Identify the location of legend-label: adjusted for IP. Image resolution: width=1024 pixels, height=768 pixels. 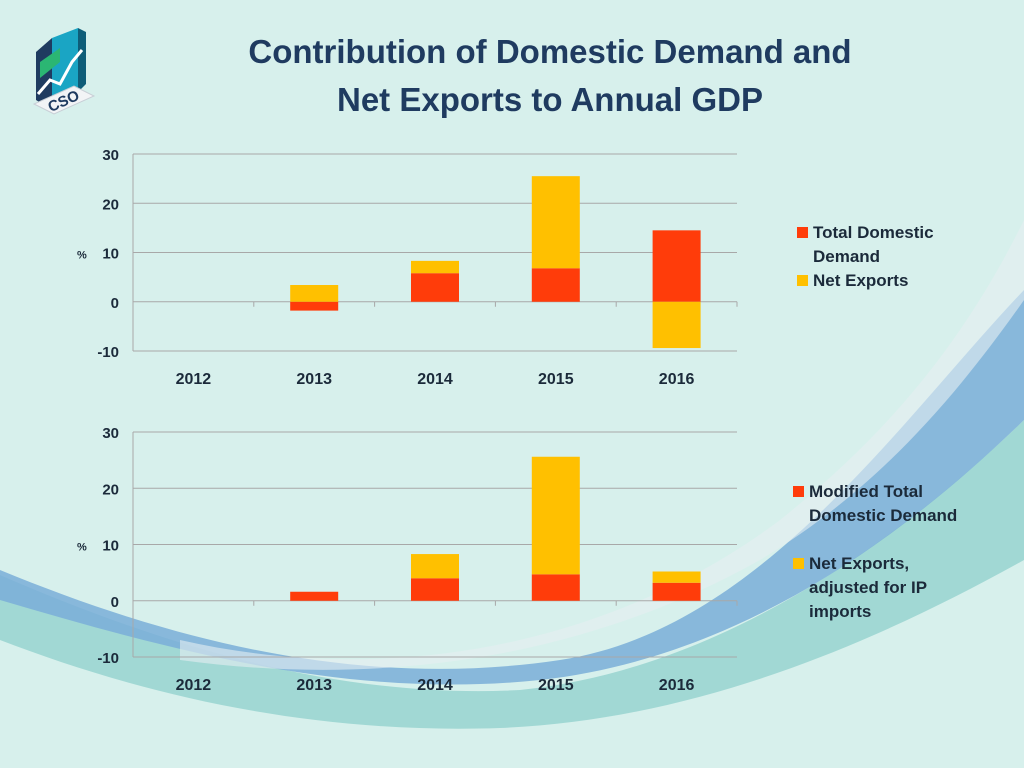
(868, 587).